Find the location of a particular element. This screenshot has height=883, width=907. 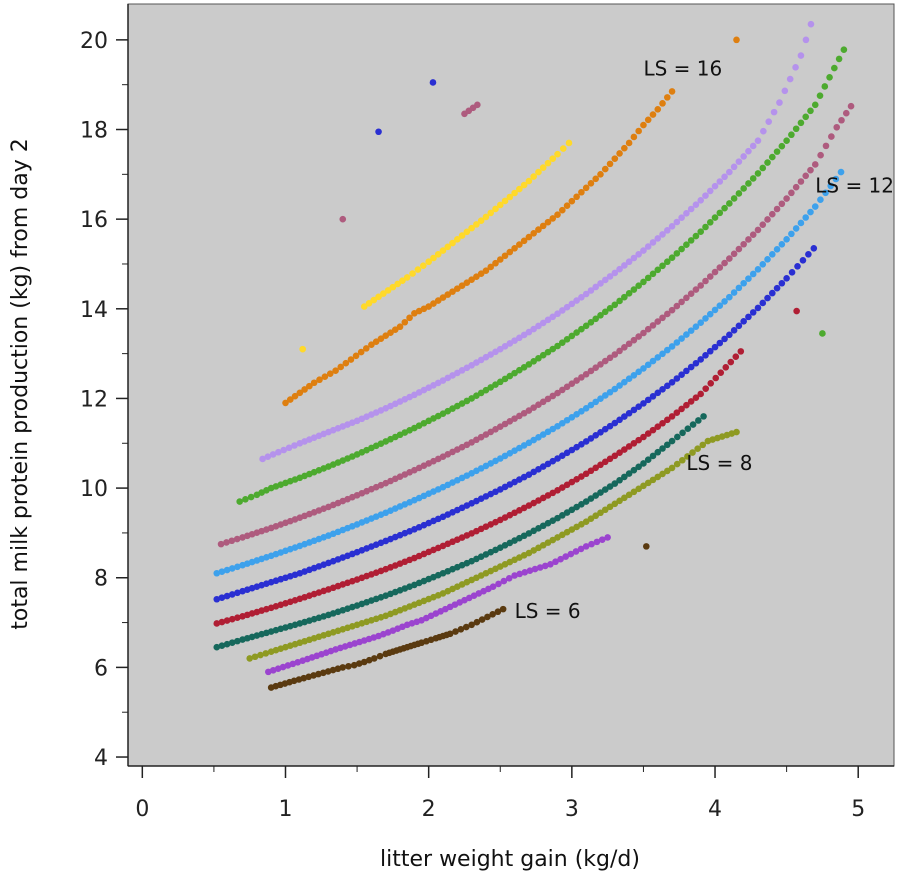

x-axis-ticks: 0 1 2 3 4 5 is located at coordinates (500, 794).